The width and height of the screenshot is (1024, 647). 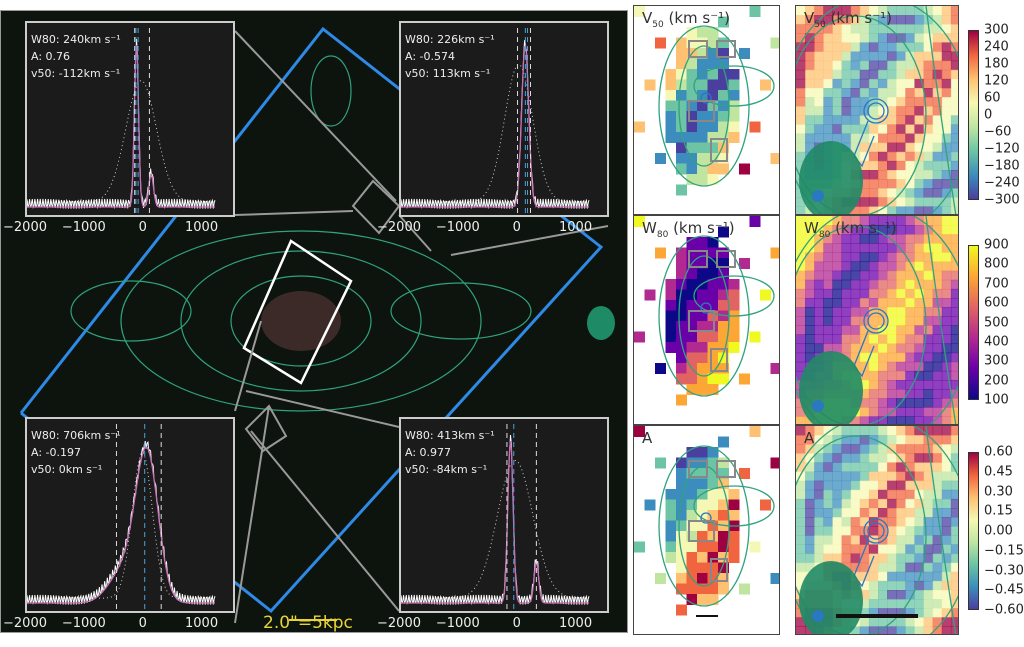 I want to click on colorbar-tick-label: −60, so click(x=998, y=132).